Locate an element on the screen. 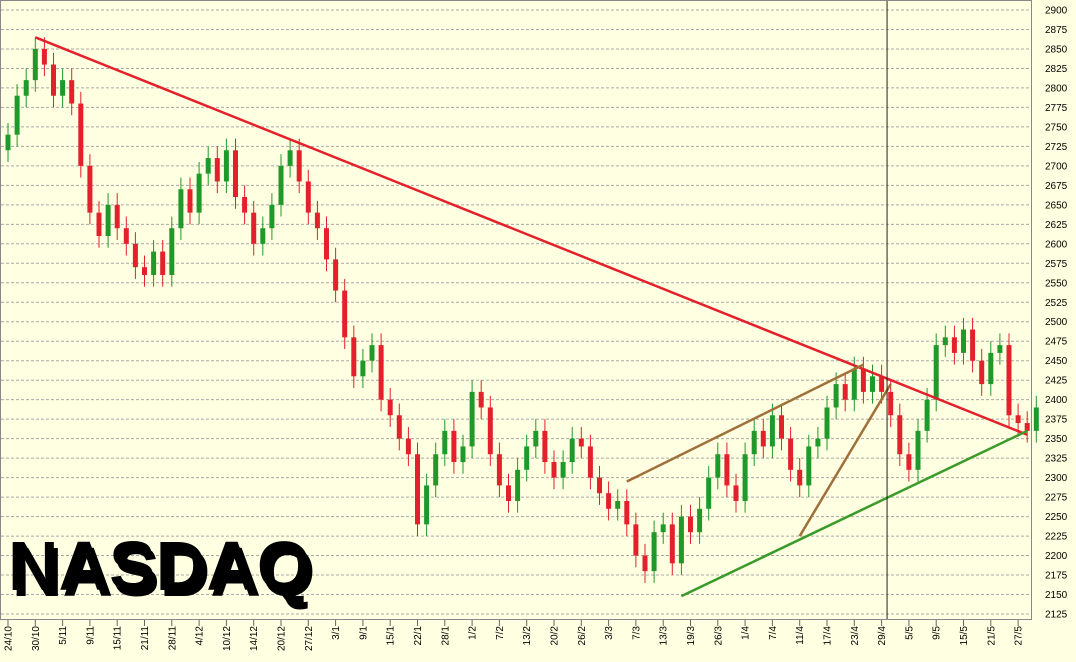  x-tick-label: 26/3 is located at coordinates (718, 636).